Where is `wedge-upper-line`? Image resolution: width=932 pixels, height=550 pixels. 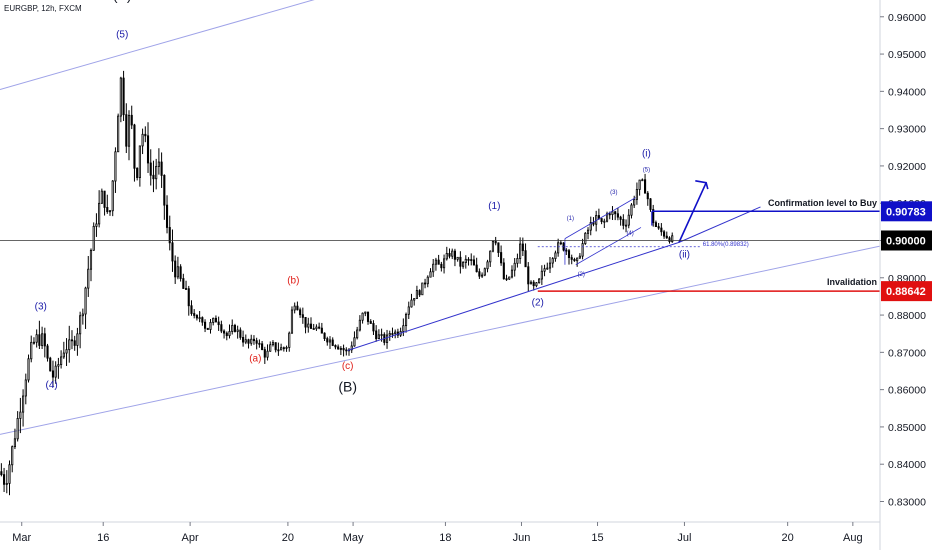 wedge-upper-line is located at coordinates (600, 218).